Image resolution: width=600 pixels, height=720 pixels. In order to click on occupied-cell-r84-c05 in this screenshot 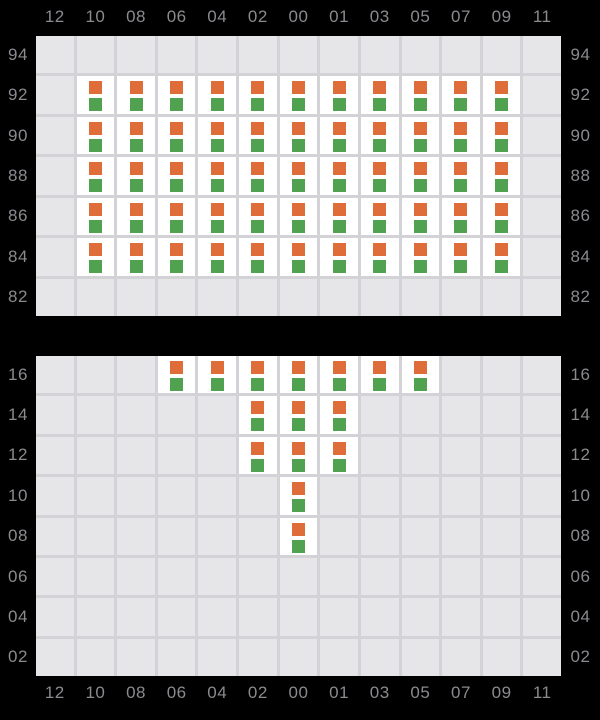, I will do `click(420, 257)`.